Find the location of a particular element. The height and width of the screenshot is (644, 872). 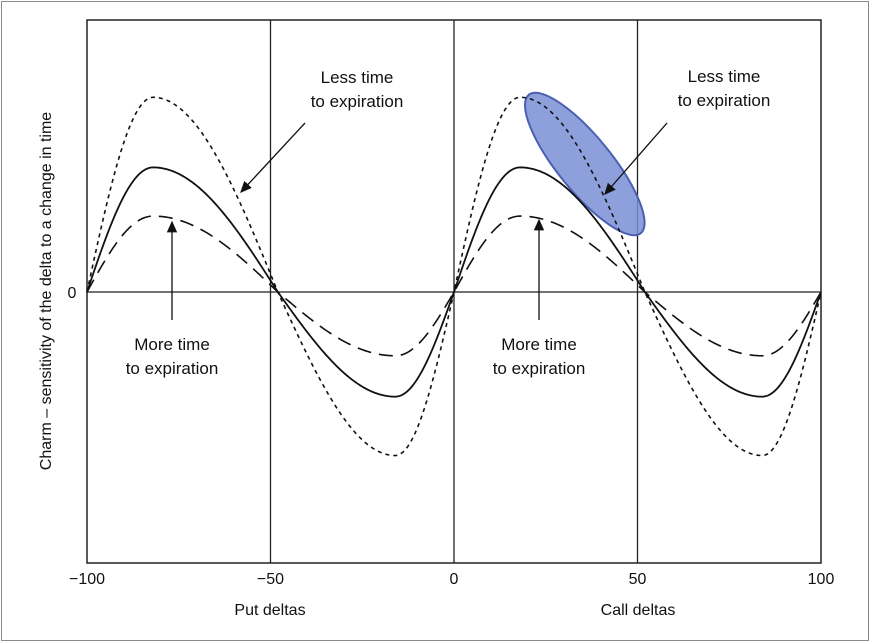

x-axis-label-call: Call deltas is located at coordinates (638, 610).